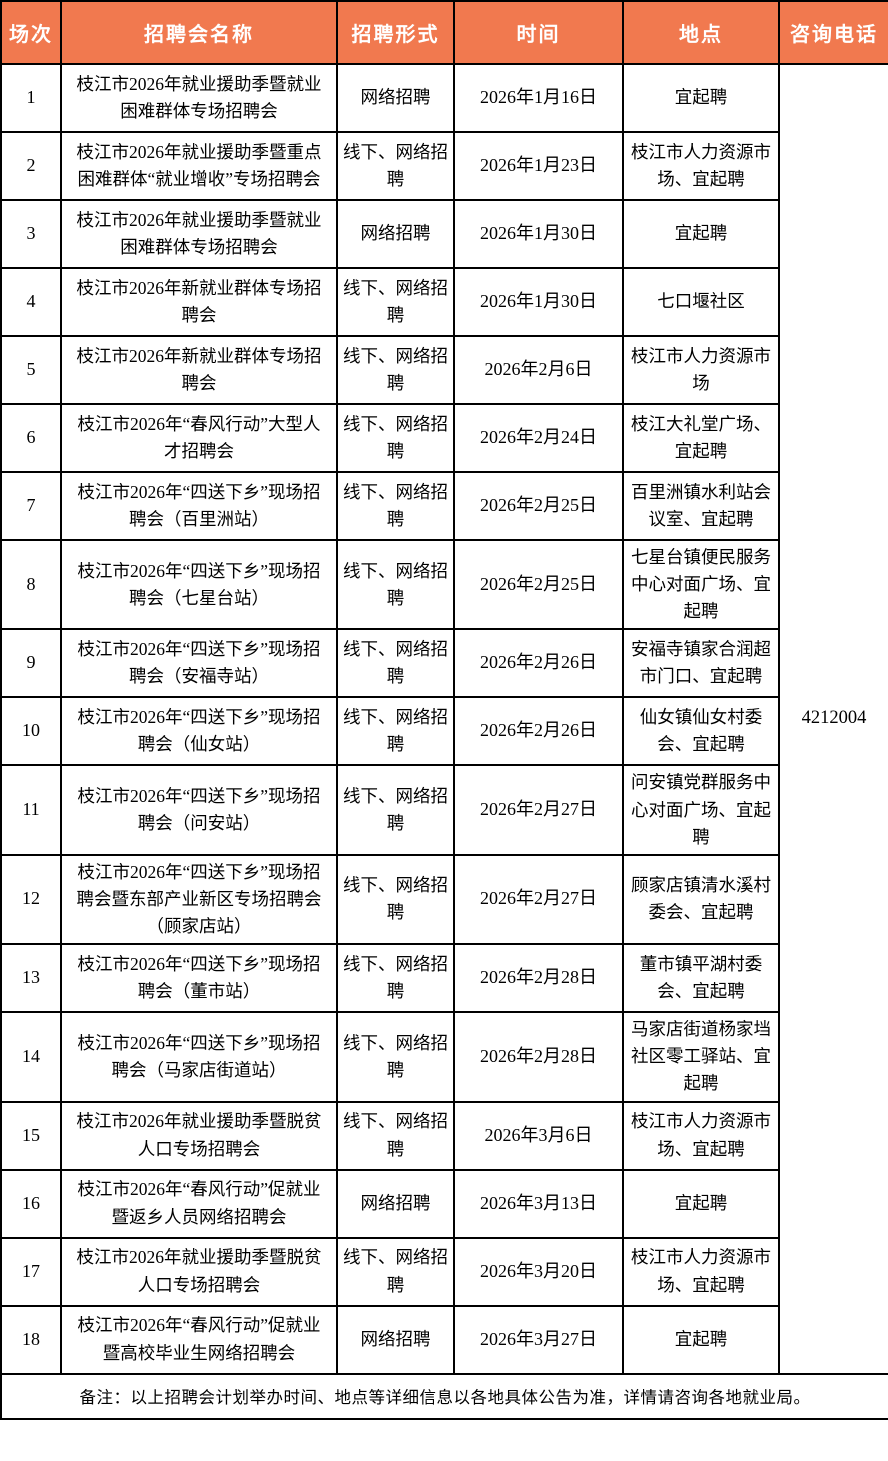  What do you see at coordinates (31, 663) in the screenshot?
I see `cell-session-number: 9` at bounding box center [31, 663].